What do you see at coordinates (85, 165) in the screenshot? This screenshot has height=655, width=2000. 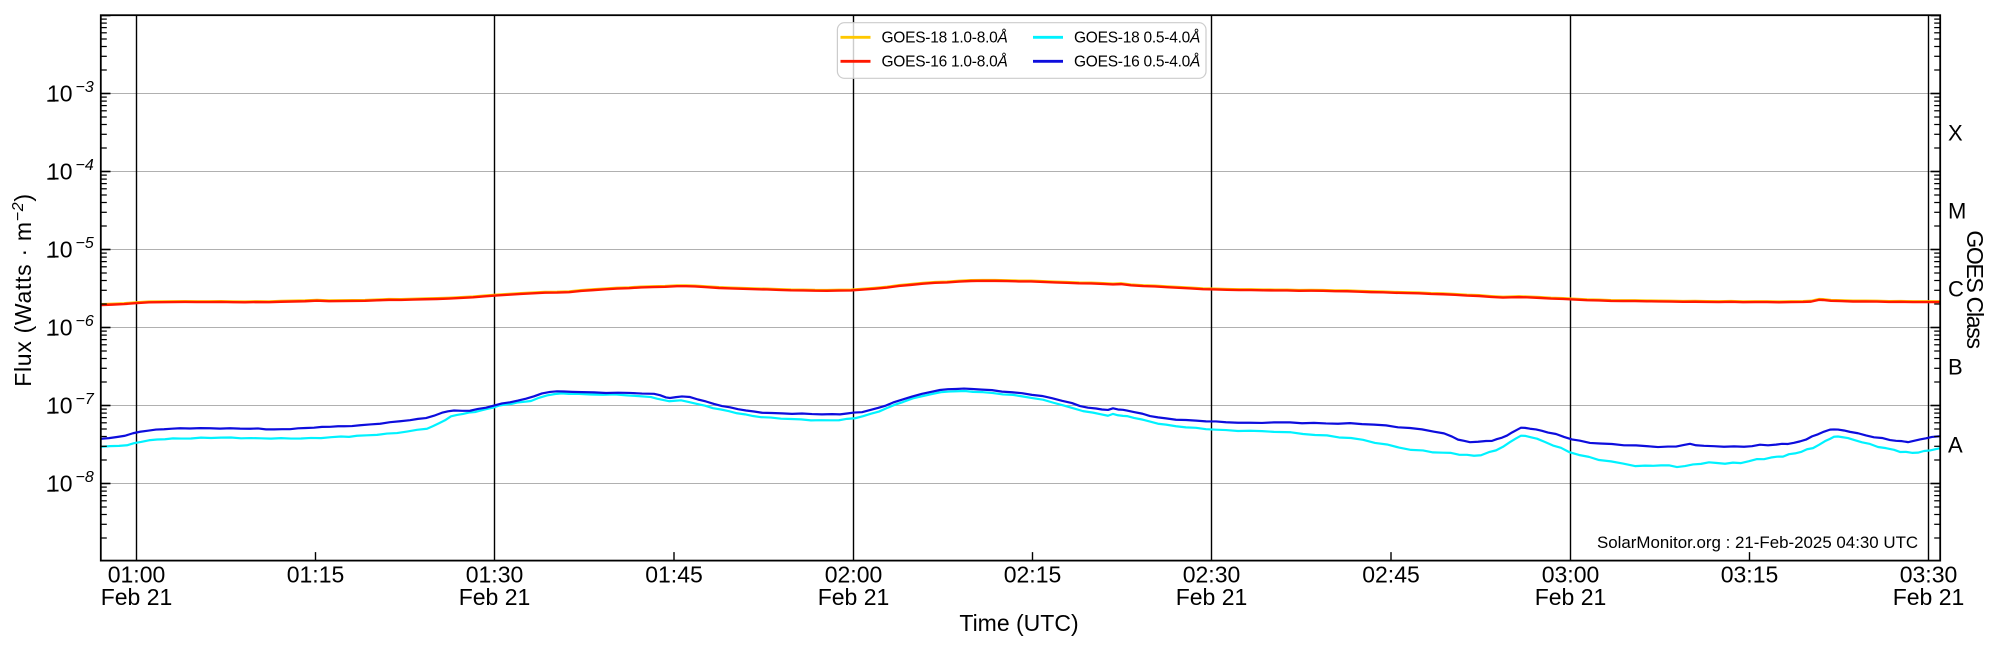 I see `svg-text: −4` at bounding box center [85, 165].